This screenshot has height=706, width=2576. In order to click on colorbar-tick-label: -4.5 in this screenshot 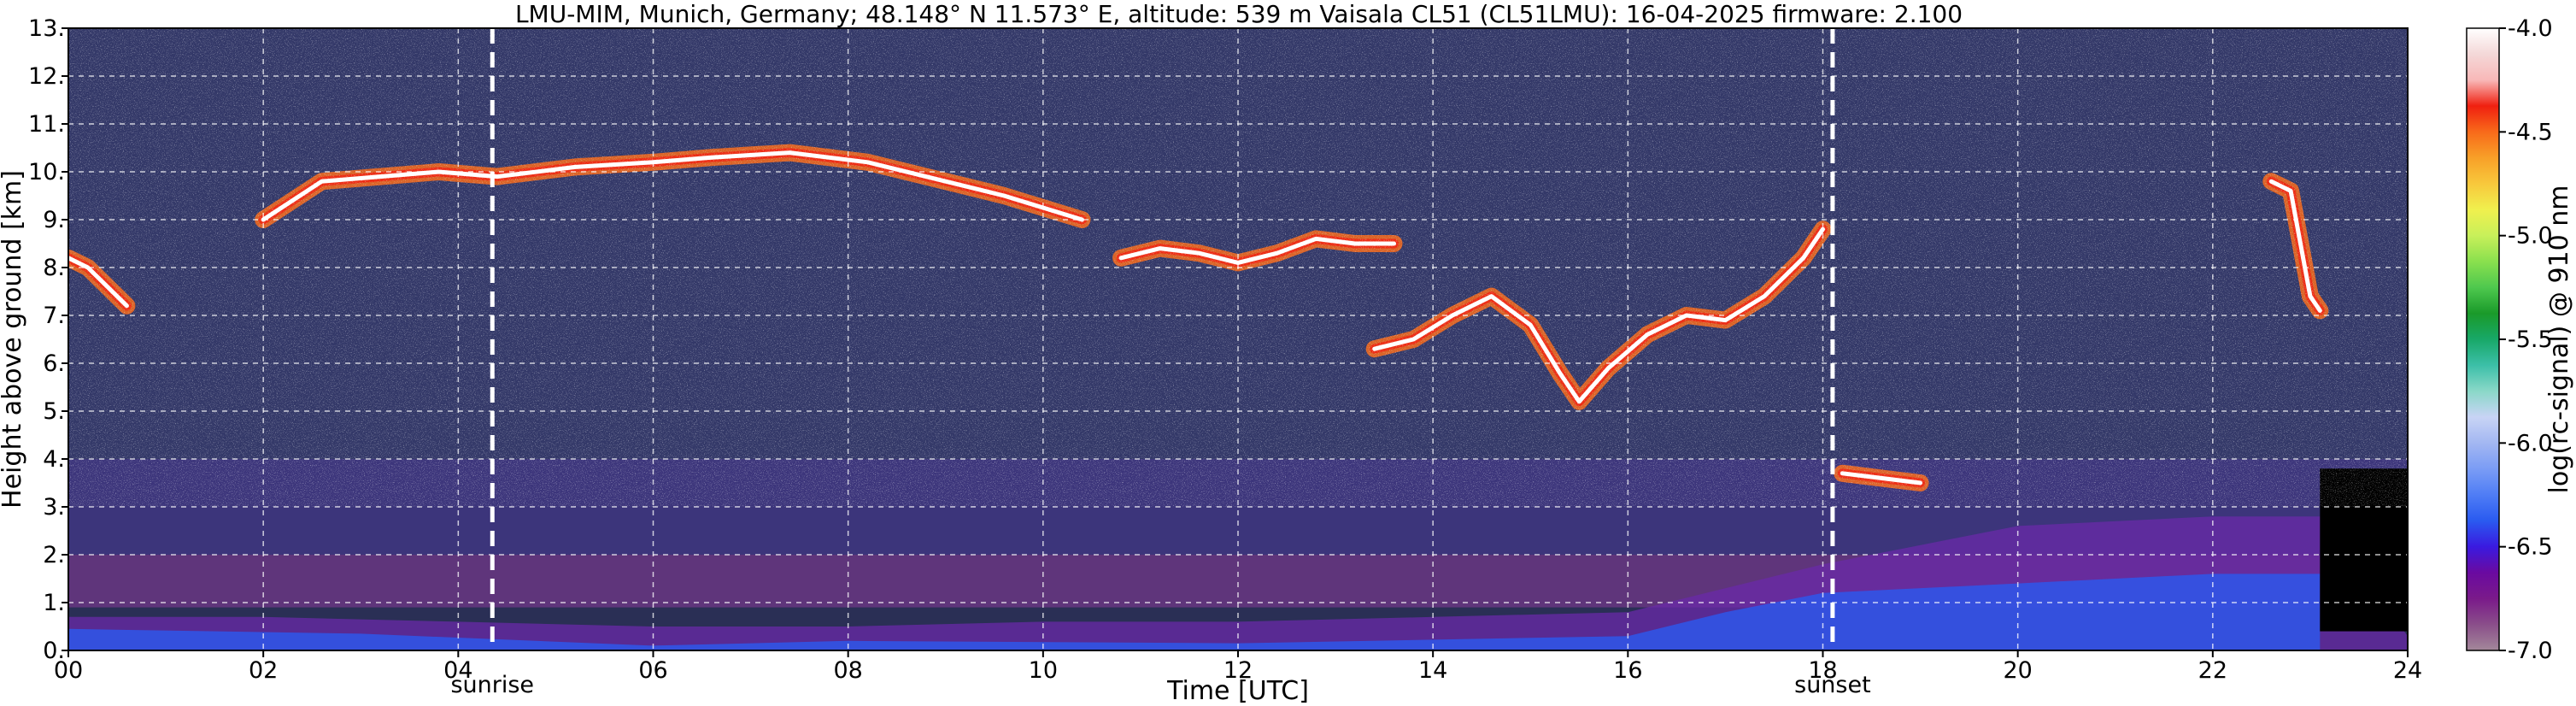, I will do `click(2530, 132)`.